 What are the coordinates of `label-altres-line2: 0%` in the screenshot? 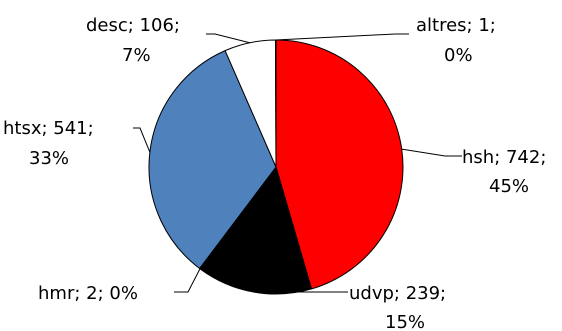 It's located at (458, 55).